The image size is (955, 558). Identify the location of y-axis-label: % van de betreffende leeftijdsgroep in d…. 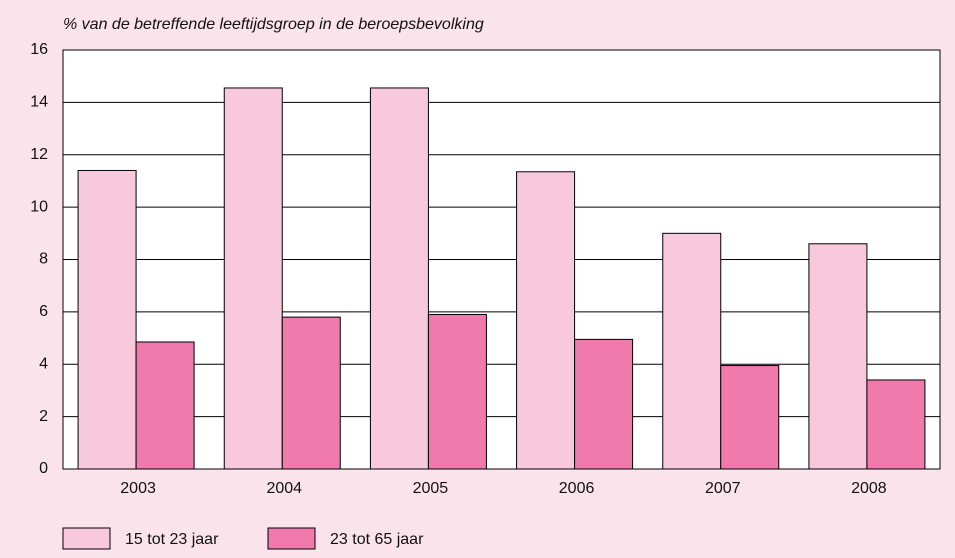
(273, 24).